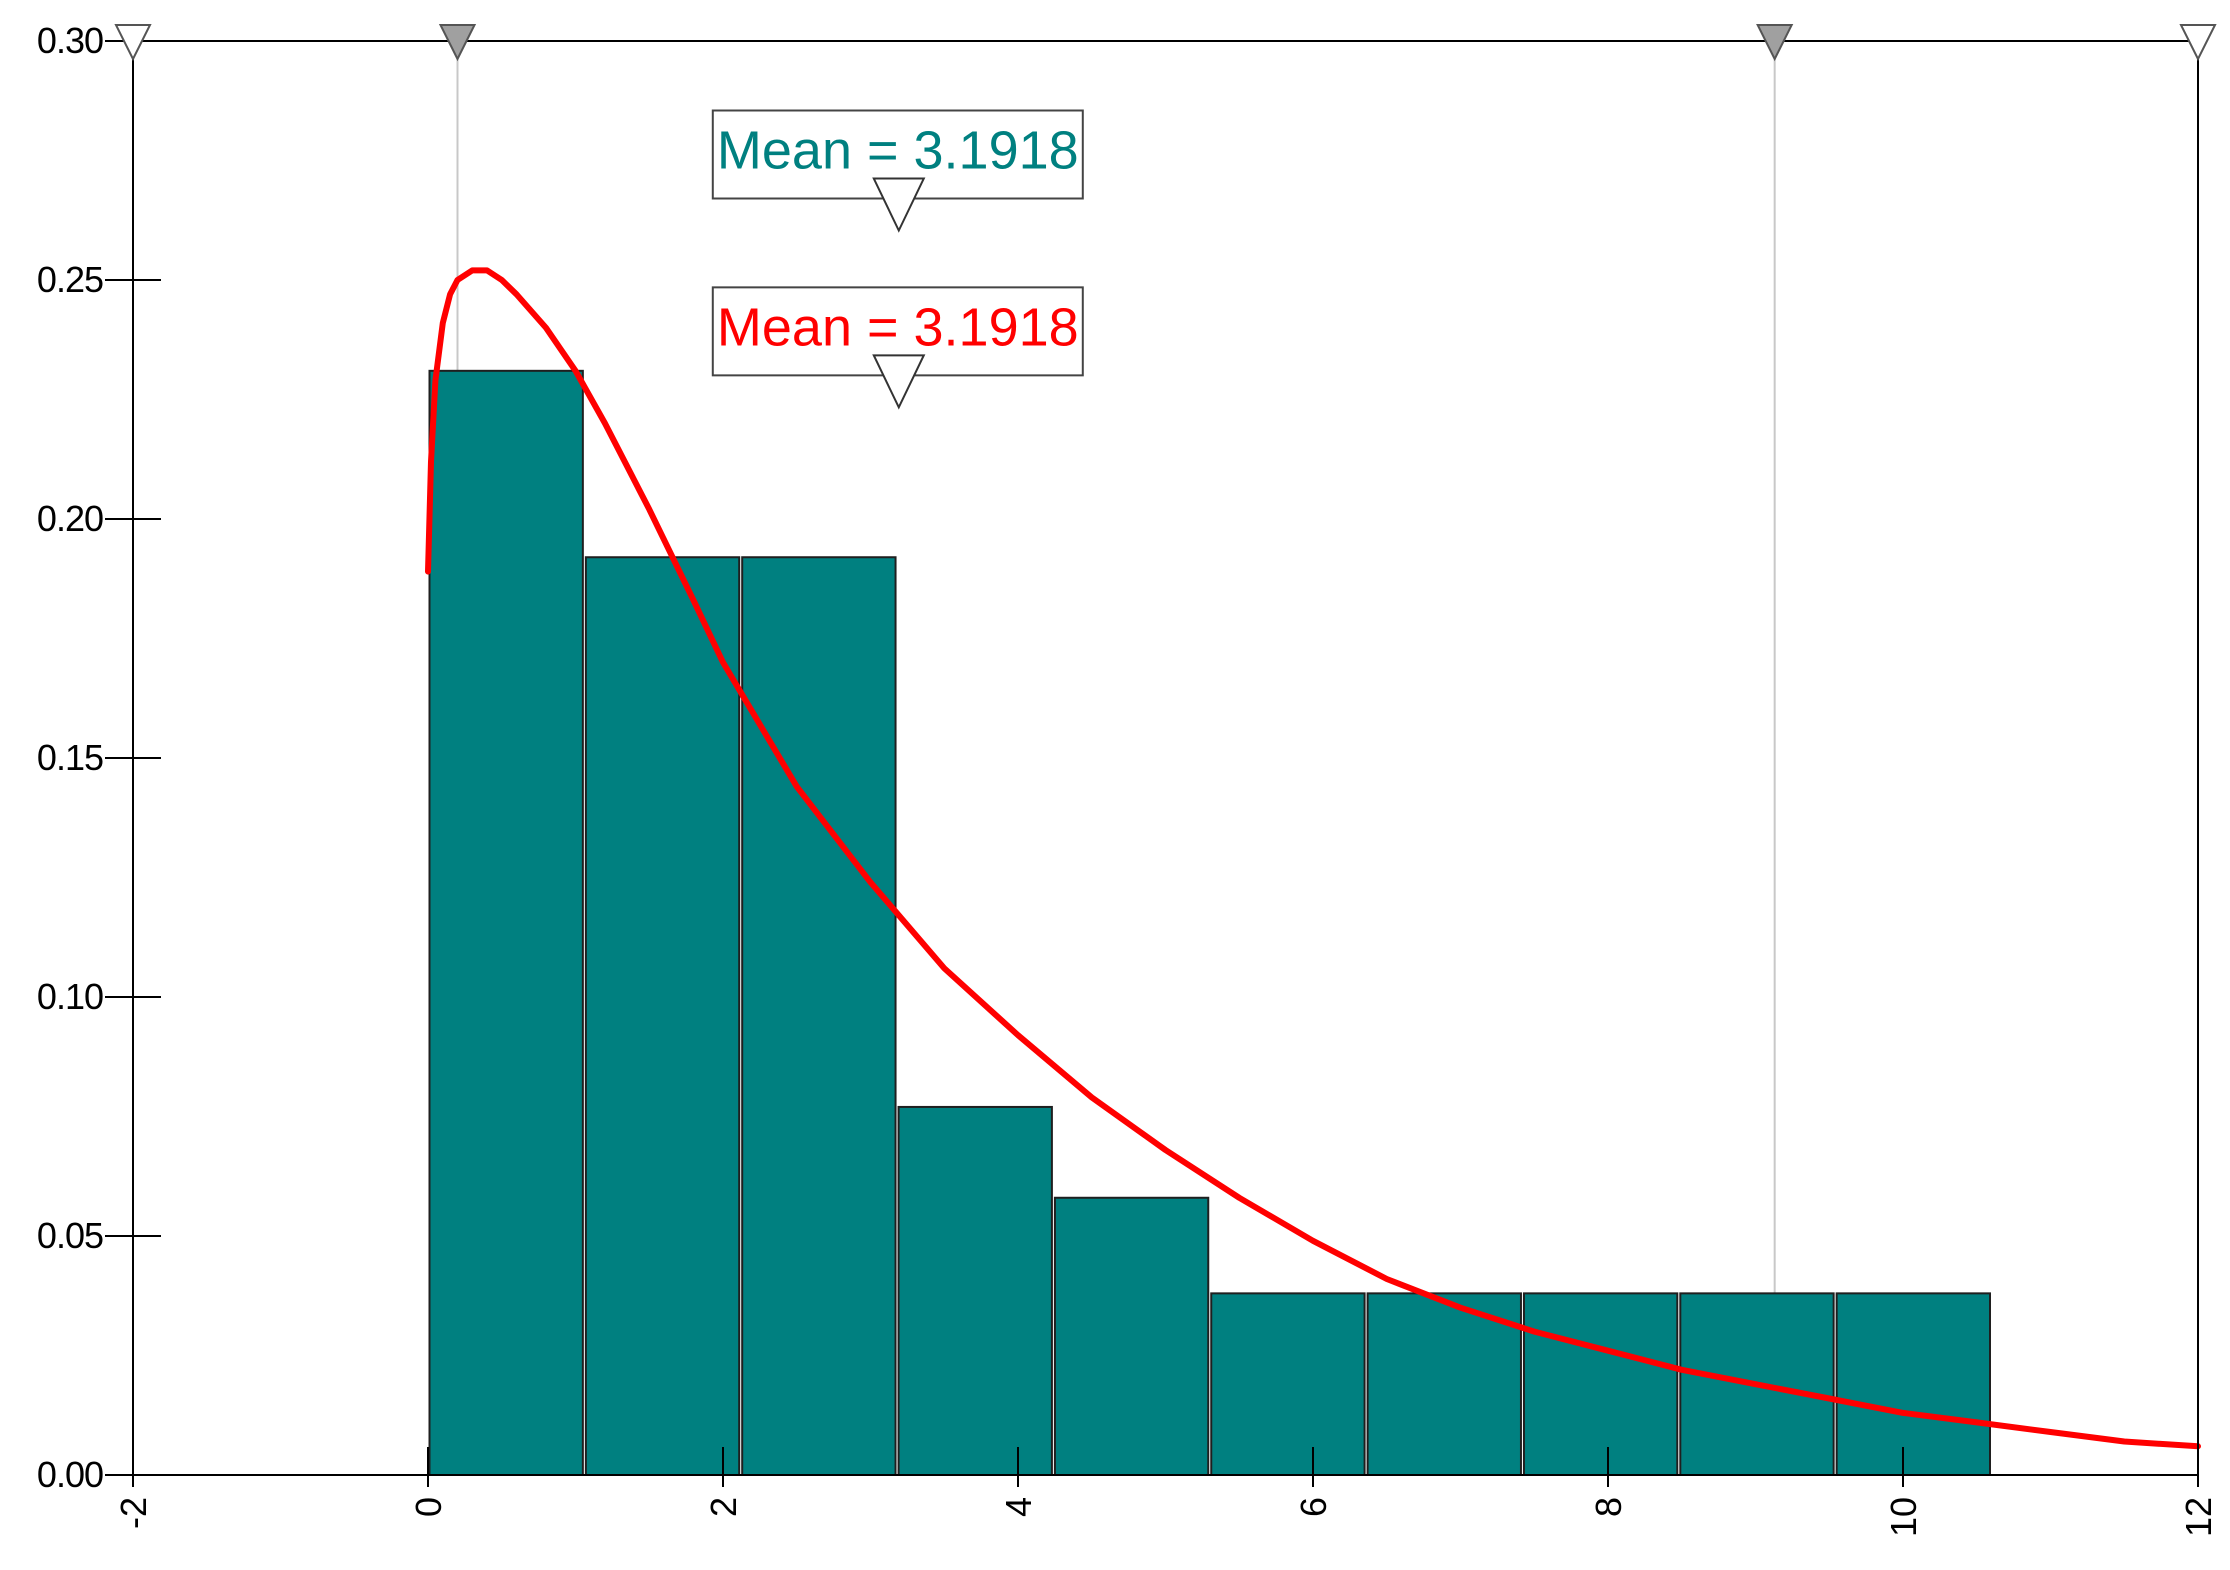 The height and width of the screenshot is (1570, 2230). Describe the element at coordinates (1313, 1507) in the screenshot. I see `x-tick-label: 6` at that location.